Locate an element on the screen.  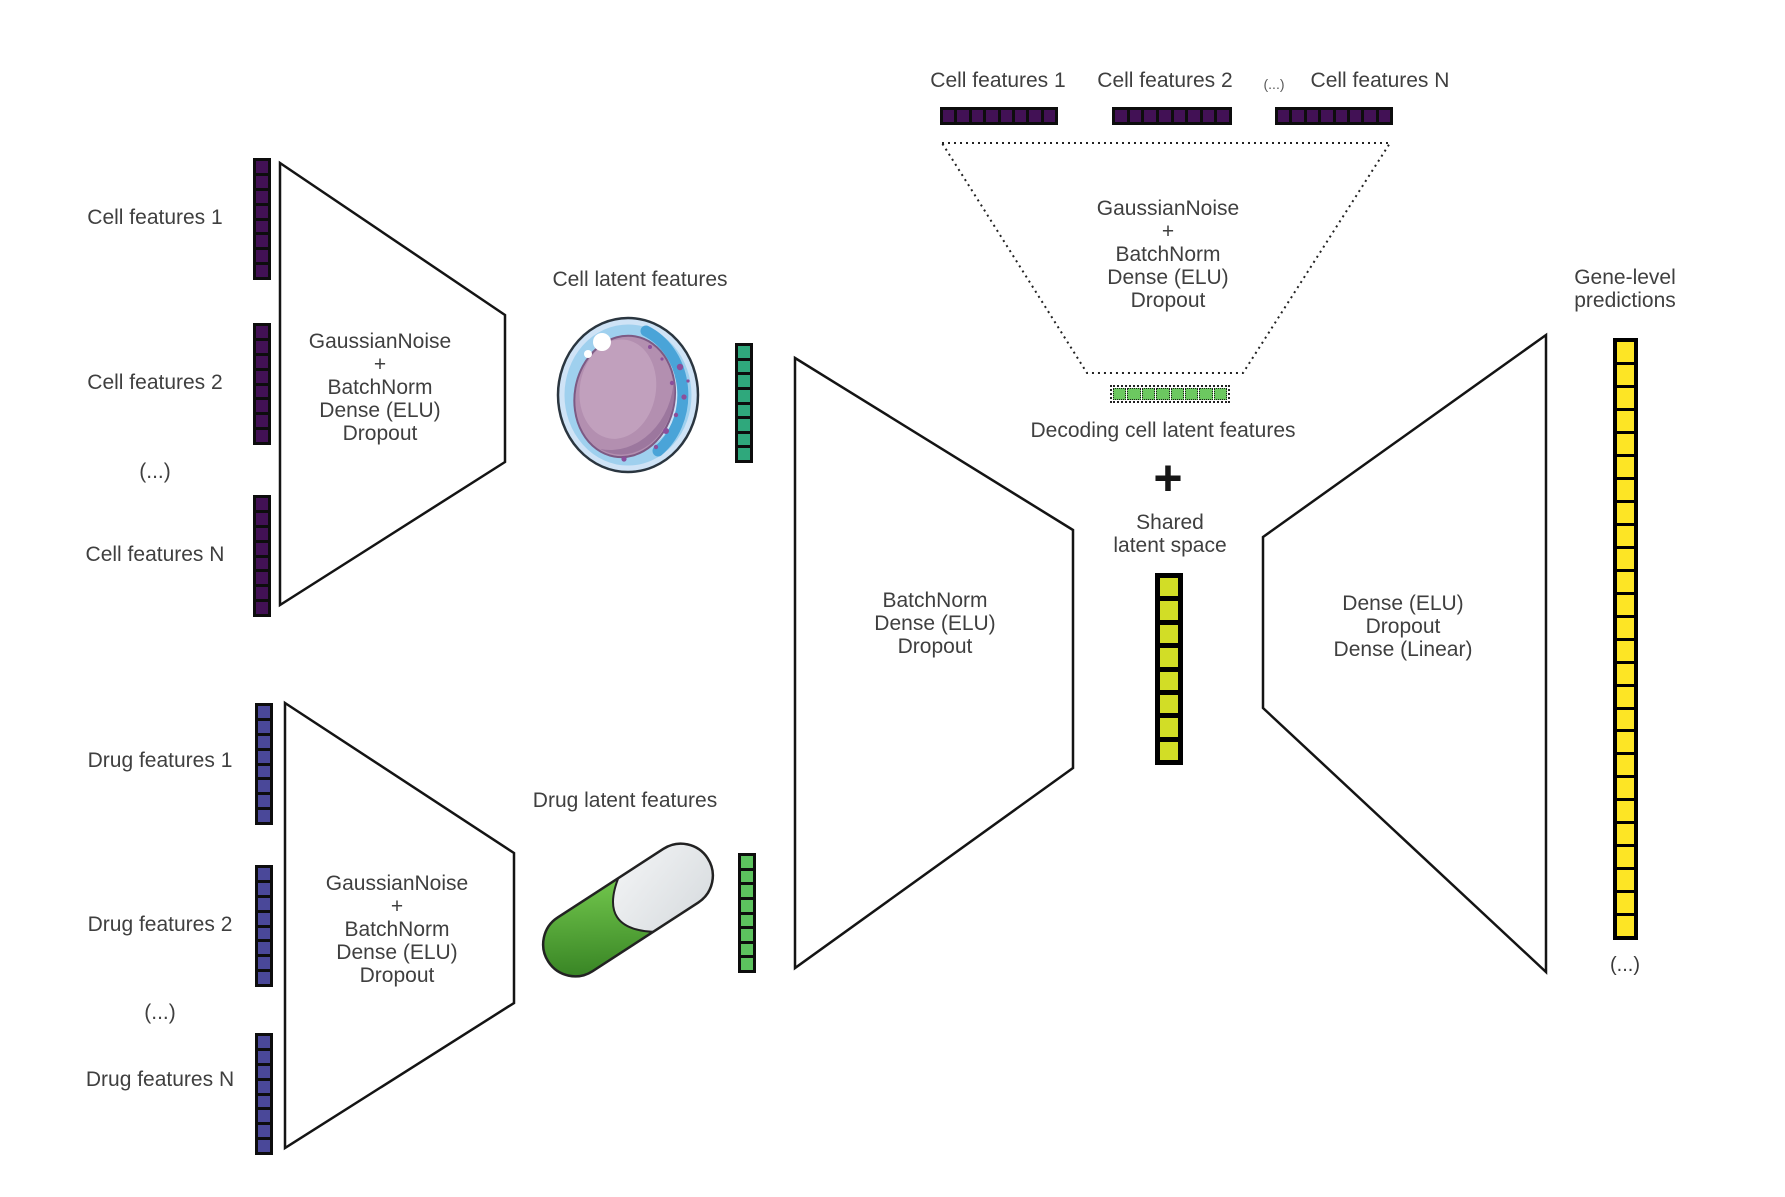
merge-encoder-line: Dense (ELU) is located at coordinates (935, 623).